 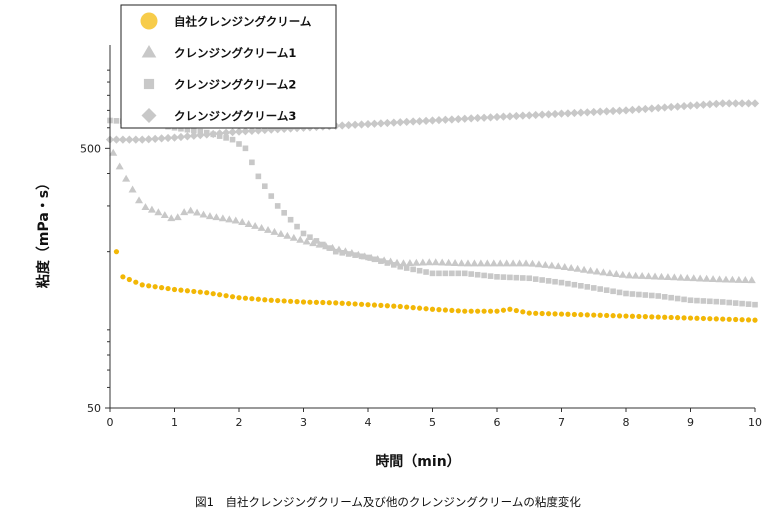 What do you see at coordinates (690, 422) in the screenshot?
I see `x-tick-label: 9` at bounding box center [690, 422].